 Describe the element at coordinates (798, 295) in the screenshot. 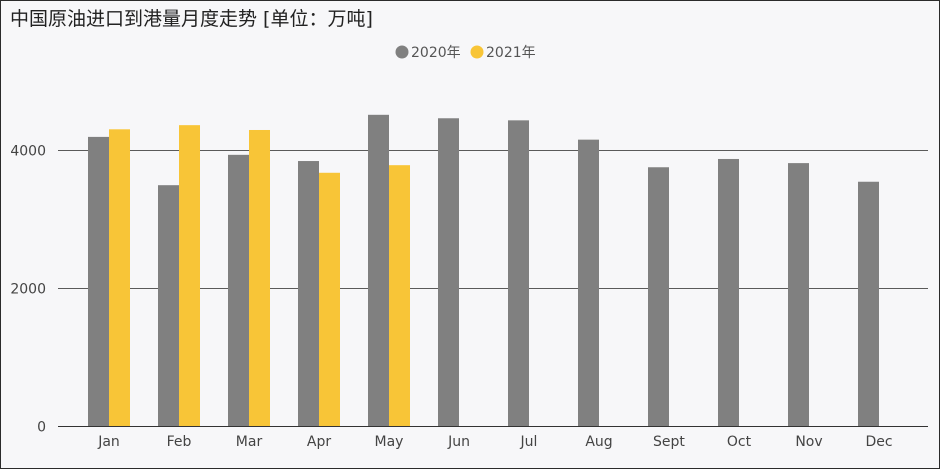

I see `bar-2020年-Nov` at that location.